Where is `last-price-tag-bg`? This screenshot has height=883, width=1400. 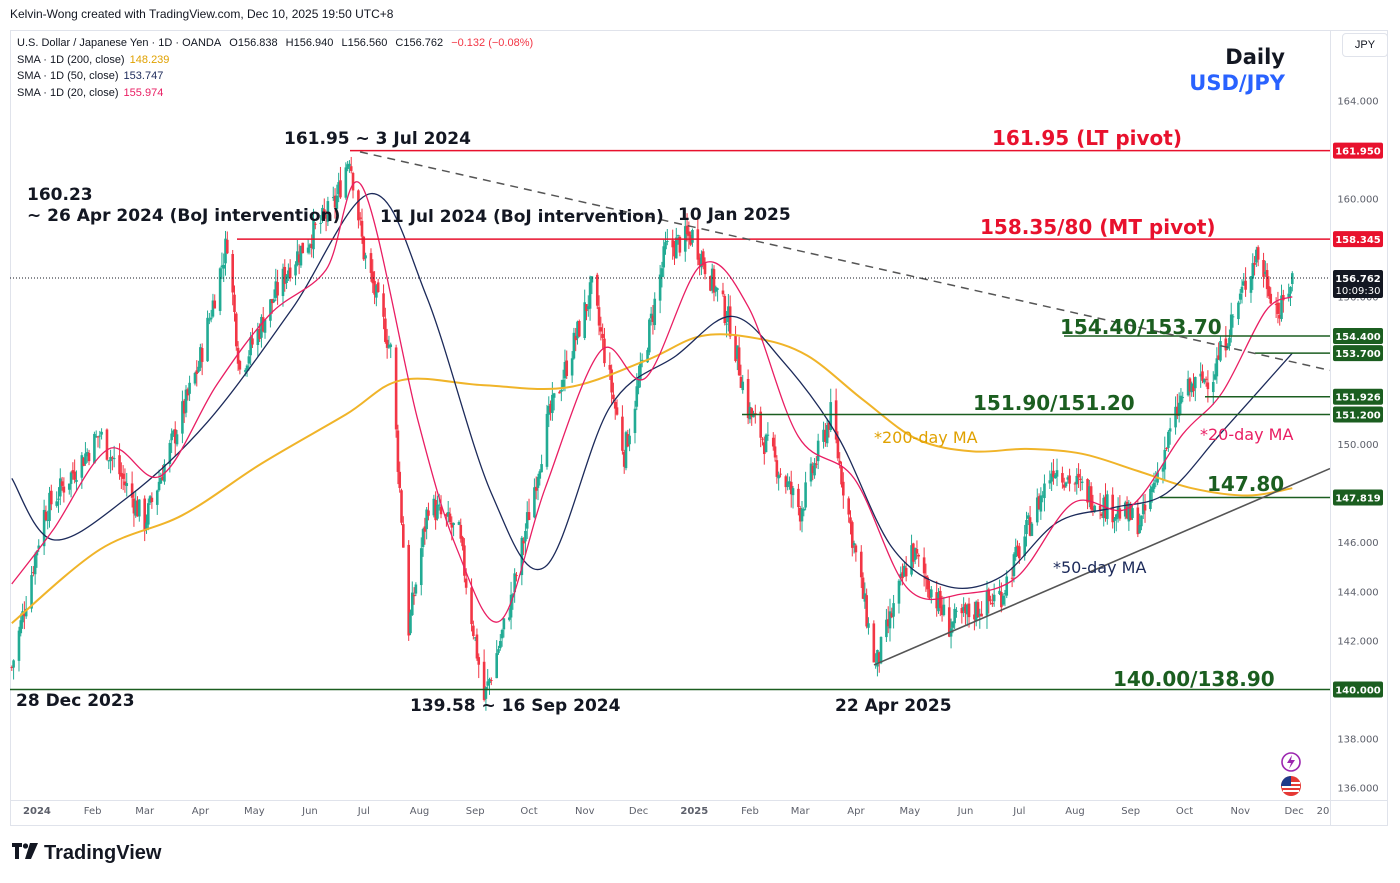
last-price-tag-bg is located at coordinates (1358, 283).